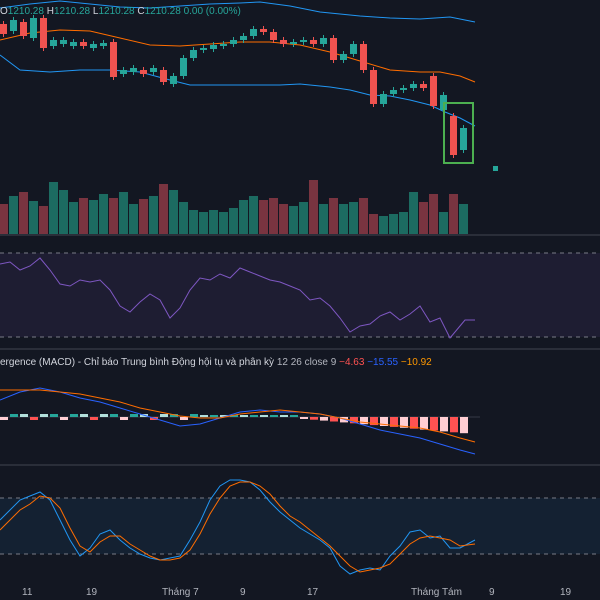  I want to click on high-label: H, so click(50, 11).